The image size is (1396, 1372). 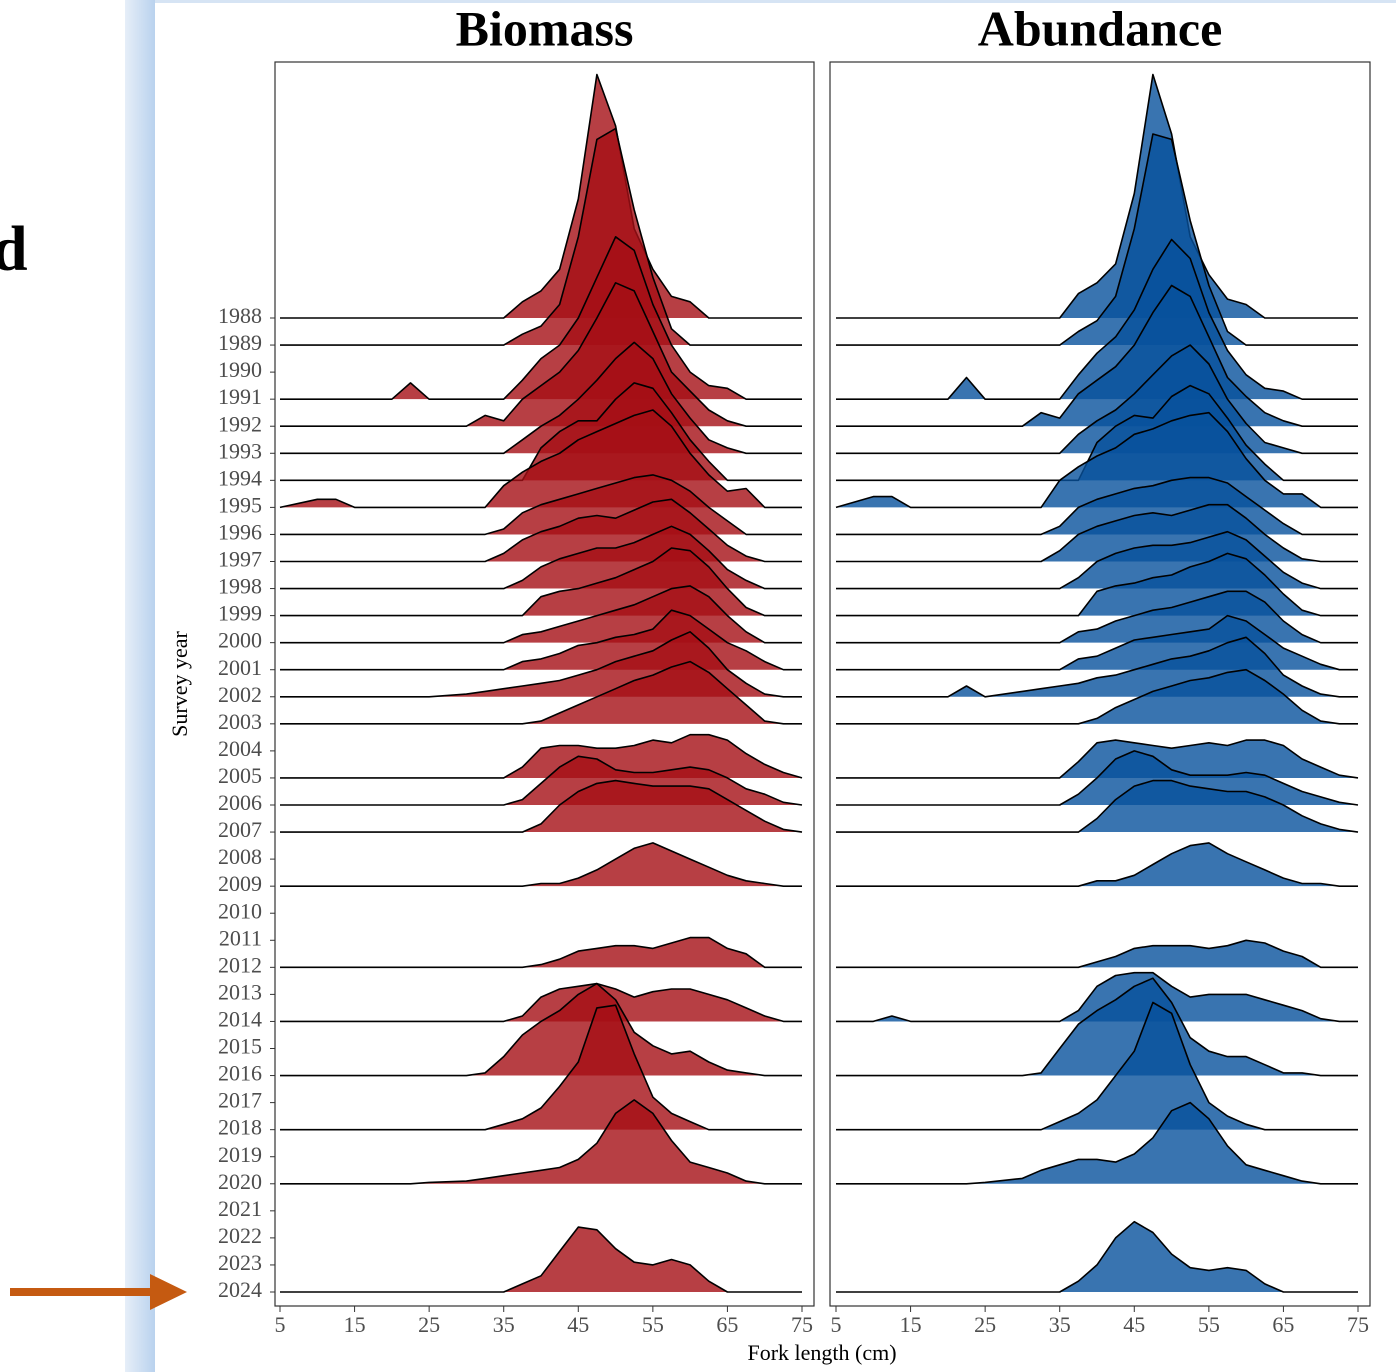 What do you see at coordinates (240, 1127) in the screenshot?
I see `y-tick-label: 2018` at bounding box center [240, 1127].